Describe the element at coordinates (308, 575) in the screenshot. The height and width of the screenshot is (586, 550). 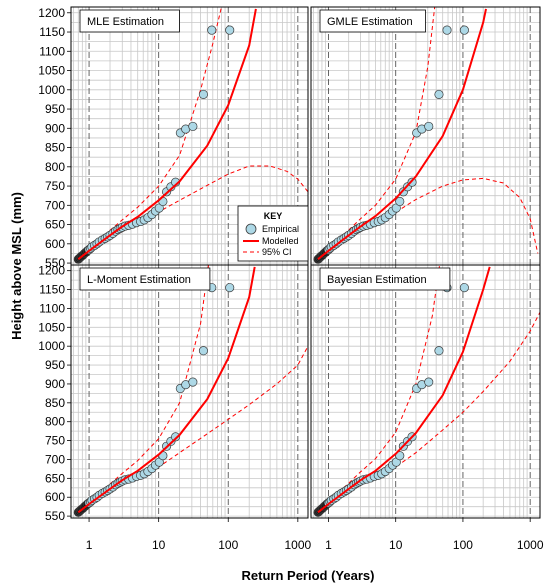
I see `x-axis-title: Return Period (Years)` at that location.